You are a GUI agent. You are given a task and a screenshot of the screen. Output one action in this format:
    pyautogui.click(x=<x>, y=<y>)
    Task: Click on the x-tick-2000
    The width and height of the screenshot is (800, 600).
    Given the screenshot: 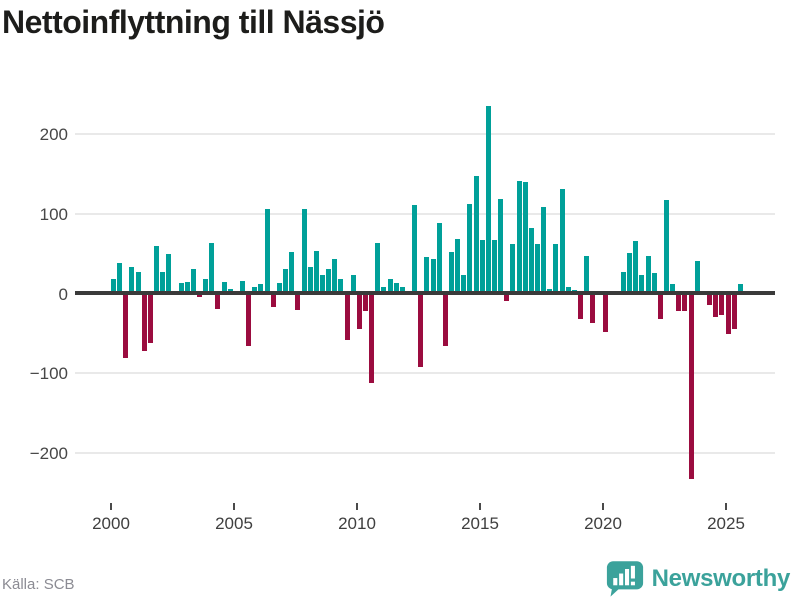 What is the action you would take?
    pyautogui.click(x=111, y=506)
    